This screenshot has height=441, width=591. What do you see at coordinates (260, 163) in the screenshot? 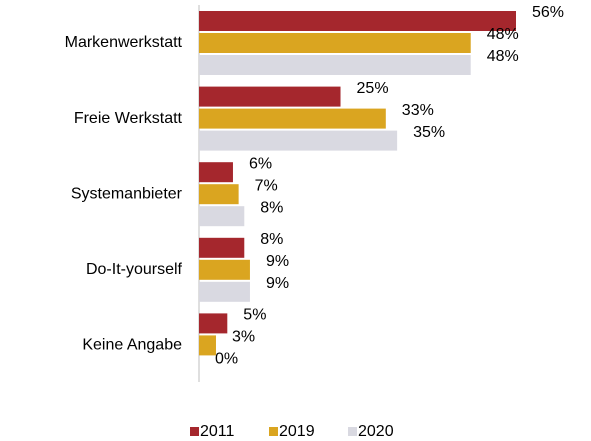
I see `value-label: 6%` at bounding box center [260, 163].